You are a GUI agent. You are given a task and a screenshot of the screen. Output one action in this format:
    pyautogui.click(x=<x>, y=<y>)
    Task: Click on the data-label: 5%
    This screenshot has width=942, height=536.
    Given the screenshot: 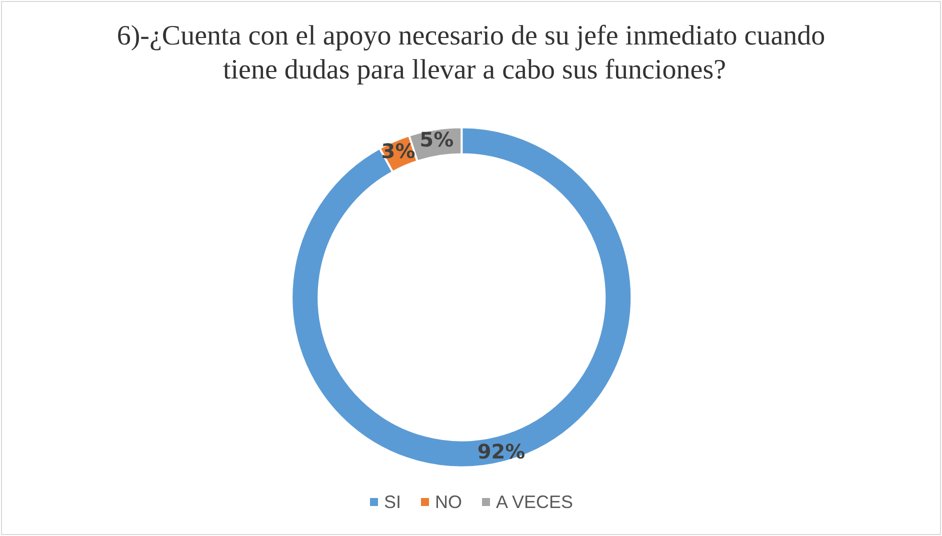 What is the action you would take?
    pyautogui.click(x=437, y=140)
    